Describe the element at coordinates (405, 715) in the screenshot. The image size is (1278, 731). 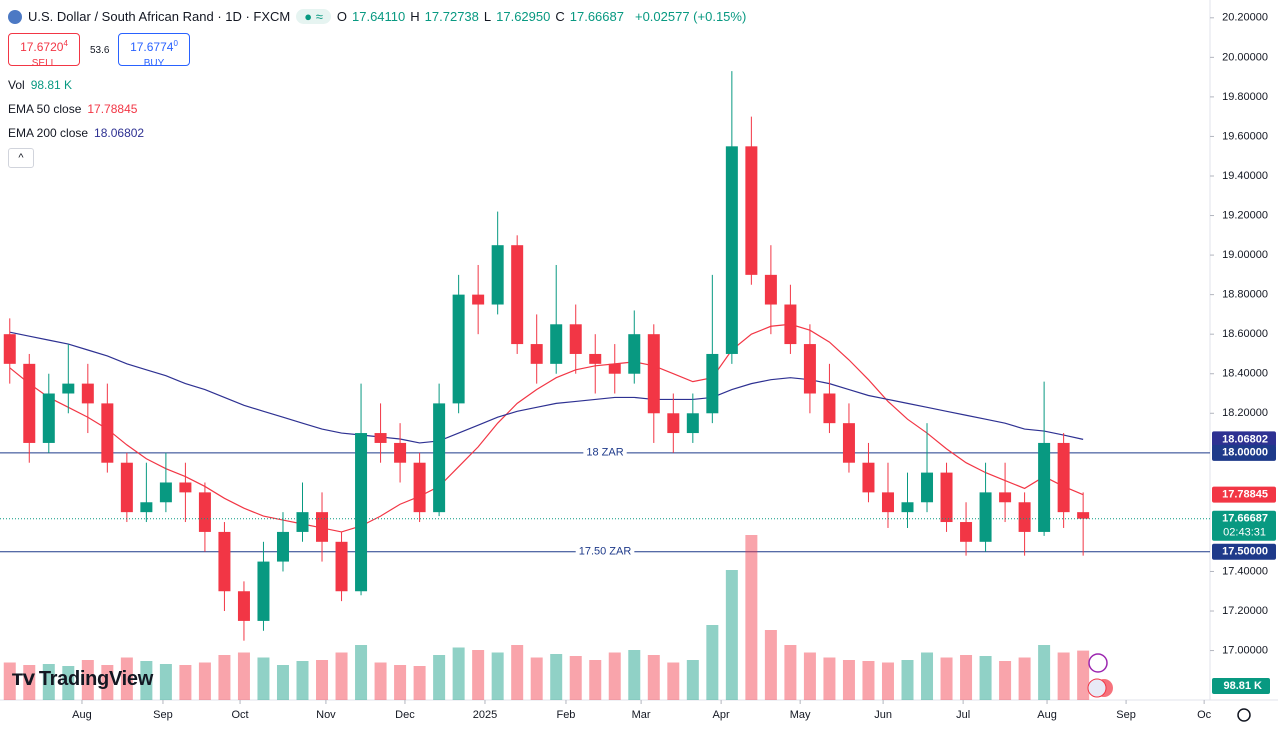
I see `x-tick-label: Dec` at that location.